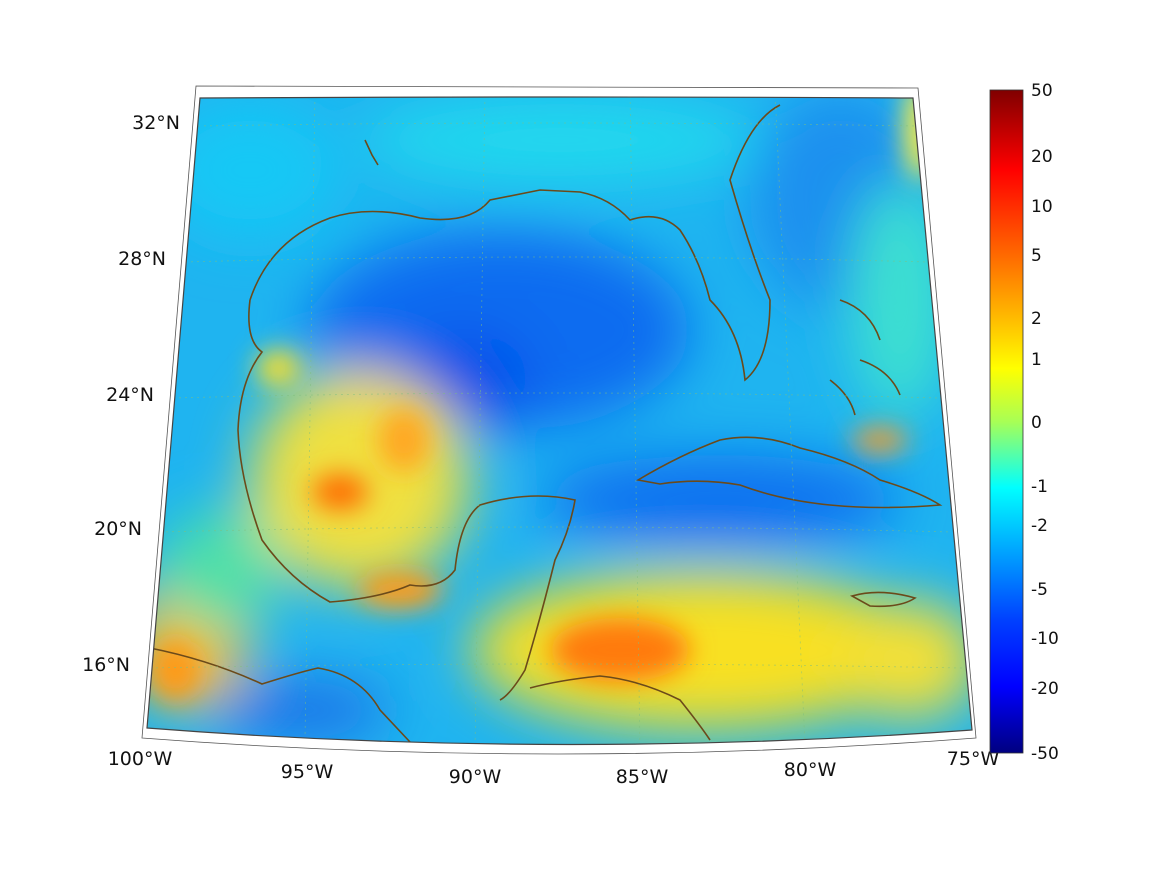 Image resolution: width=1167 pixels, height=875 pixels. What do you see at coordinates (1042, 157) in the screenshot?
I see `colorbar-tick-label: 20` at bounding box center [1042, 157].